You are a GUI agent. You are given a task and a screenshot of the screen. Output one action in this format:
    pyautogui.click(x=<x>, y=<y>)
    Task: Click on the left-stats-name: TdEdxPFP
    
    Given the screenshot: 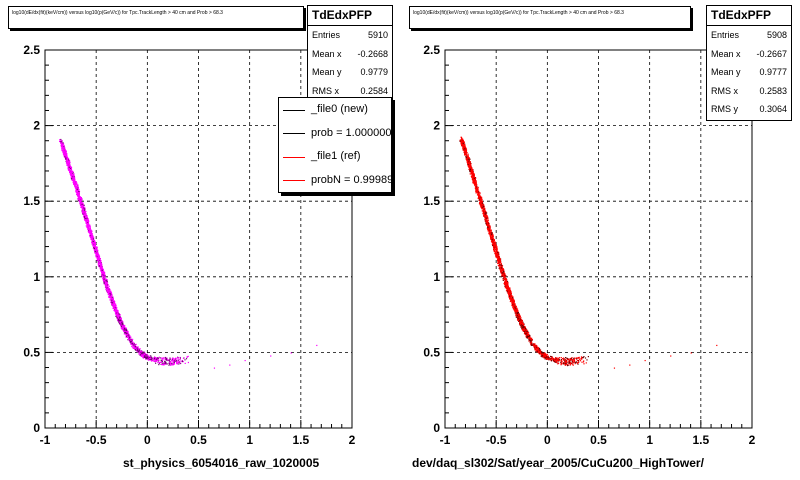 What is the action you would take?
    pyautogui.click(x=350, y=16)
    